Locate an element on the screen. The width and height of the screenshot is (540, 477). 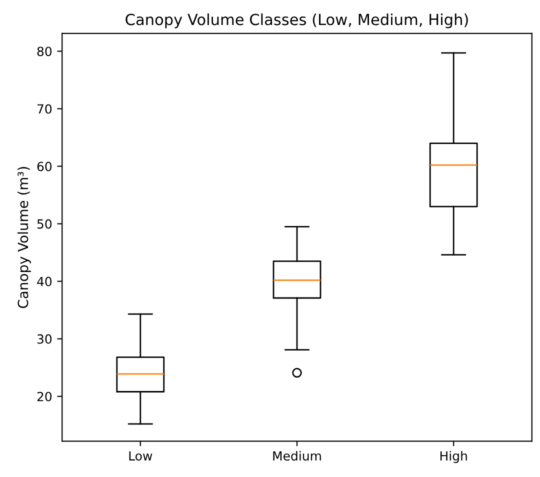
x-tick-label: High is located at coordinates (453, 457).